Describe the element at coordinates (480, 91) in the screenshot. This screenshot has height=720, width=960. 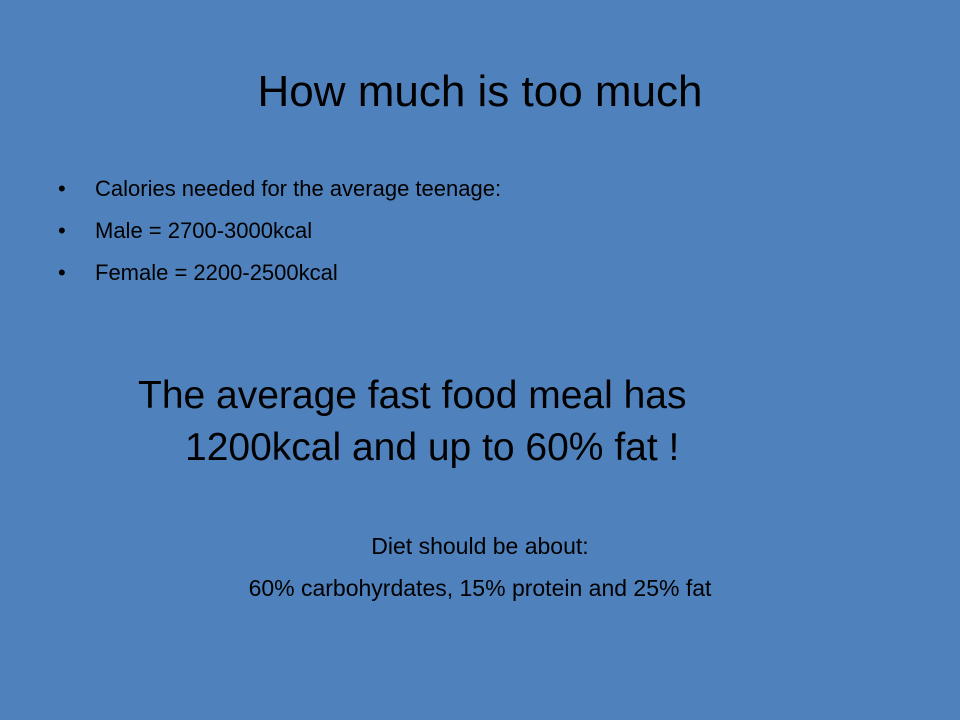
I see `slide-title: How much is too much` at that location.